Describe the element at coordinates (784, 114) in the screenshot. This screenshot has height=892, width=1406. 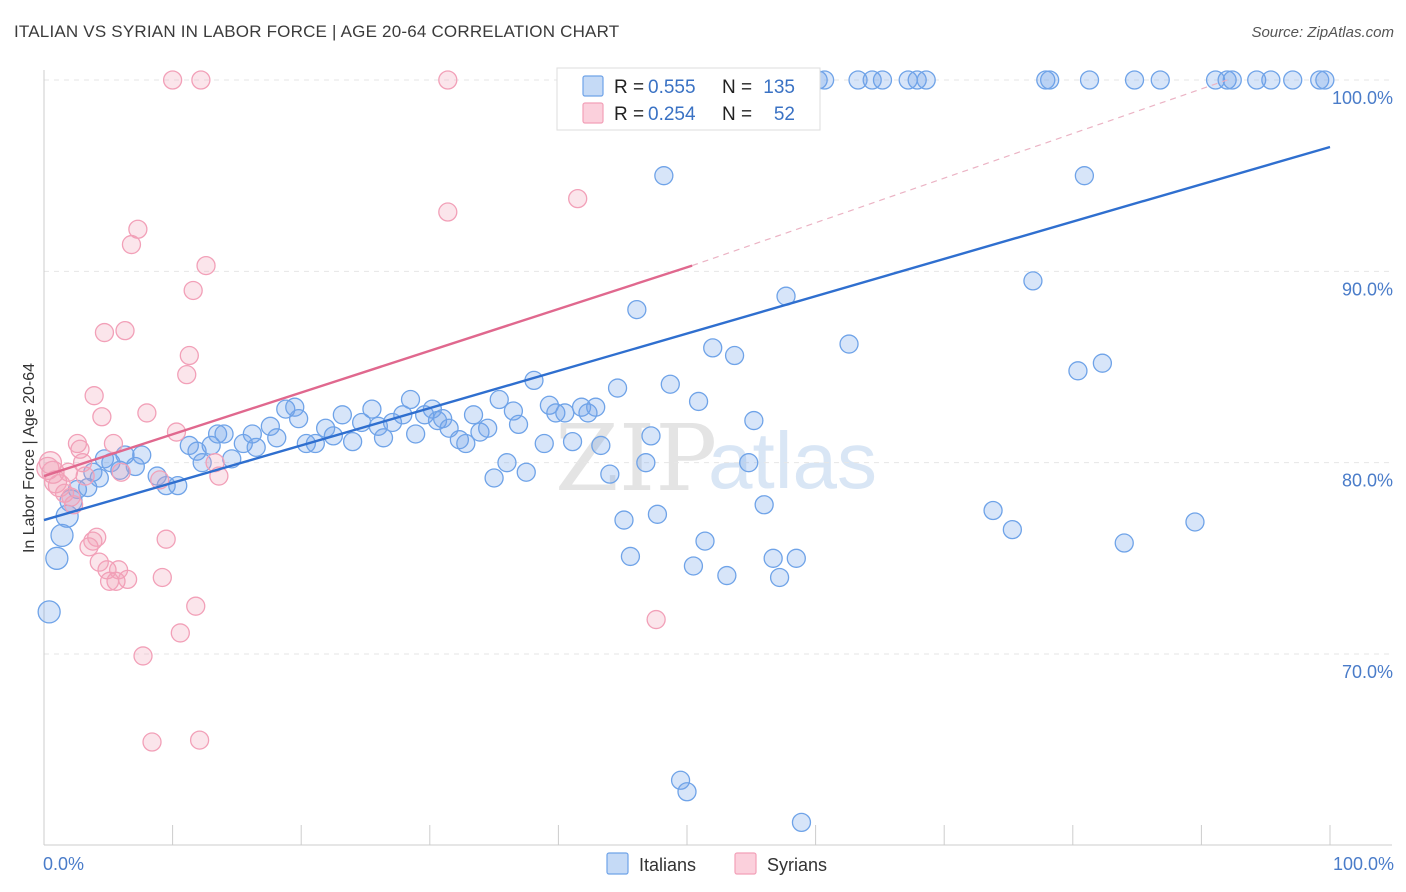
I see `legend-n-syrians: 52` at that location.